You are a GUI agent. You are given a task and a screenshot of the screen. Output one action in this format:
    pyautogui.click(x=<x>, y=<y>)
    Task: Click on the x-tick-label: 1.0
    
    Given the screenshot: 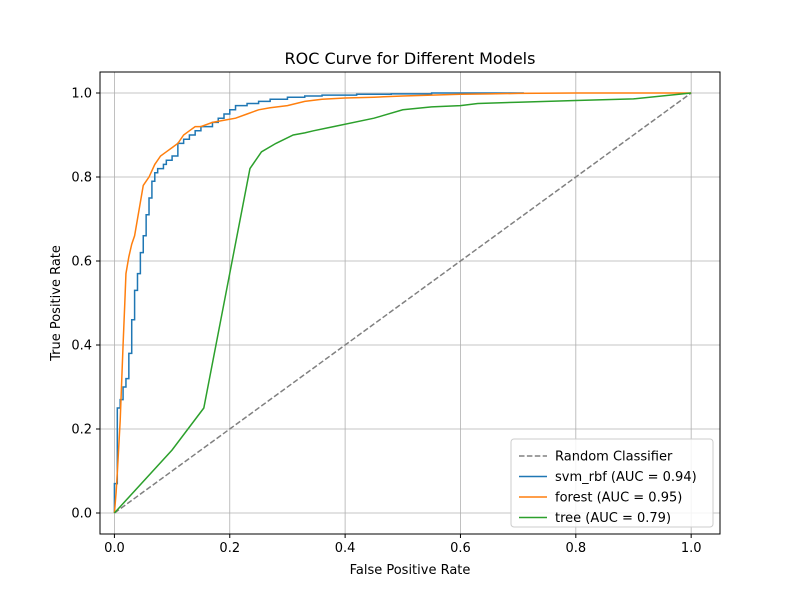 What is the action you would take?
    pyautogui.click(x=691, y=548)
    